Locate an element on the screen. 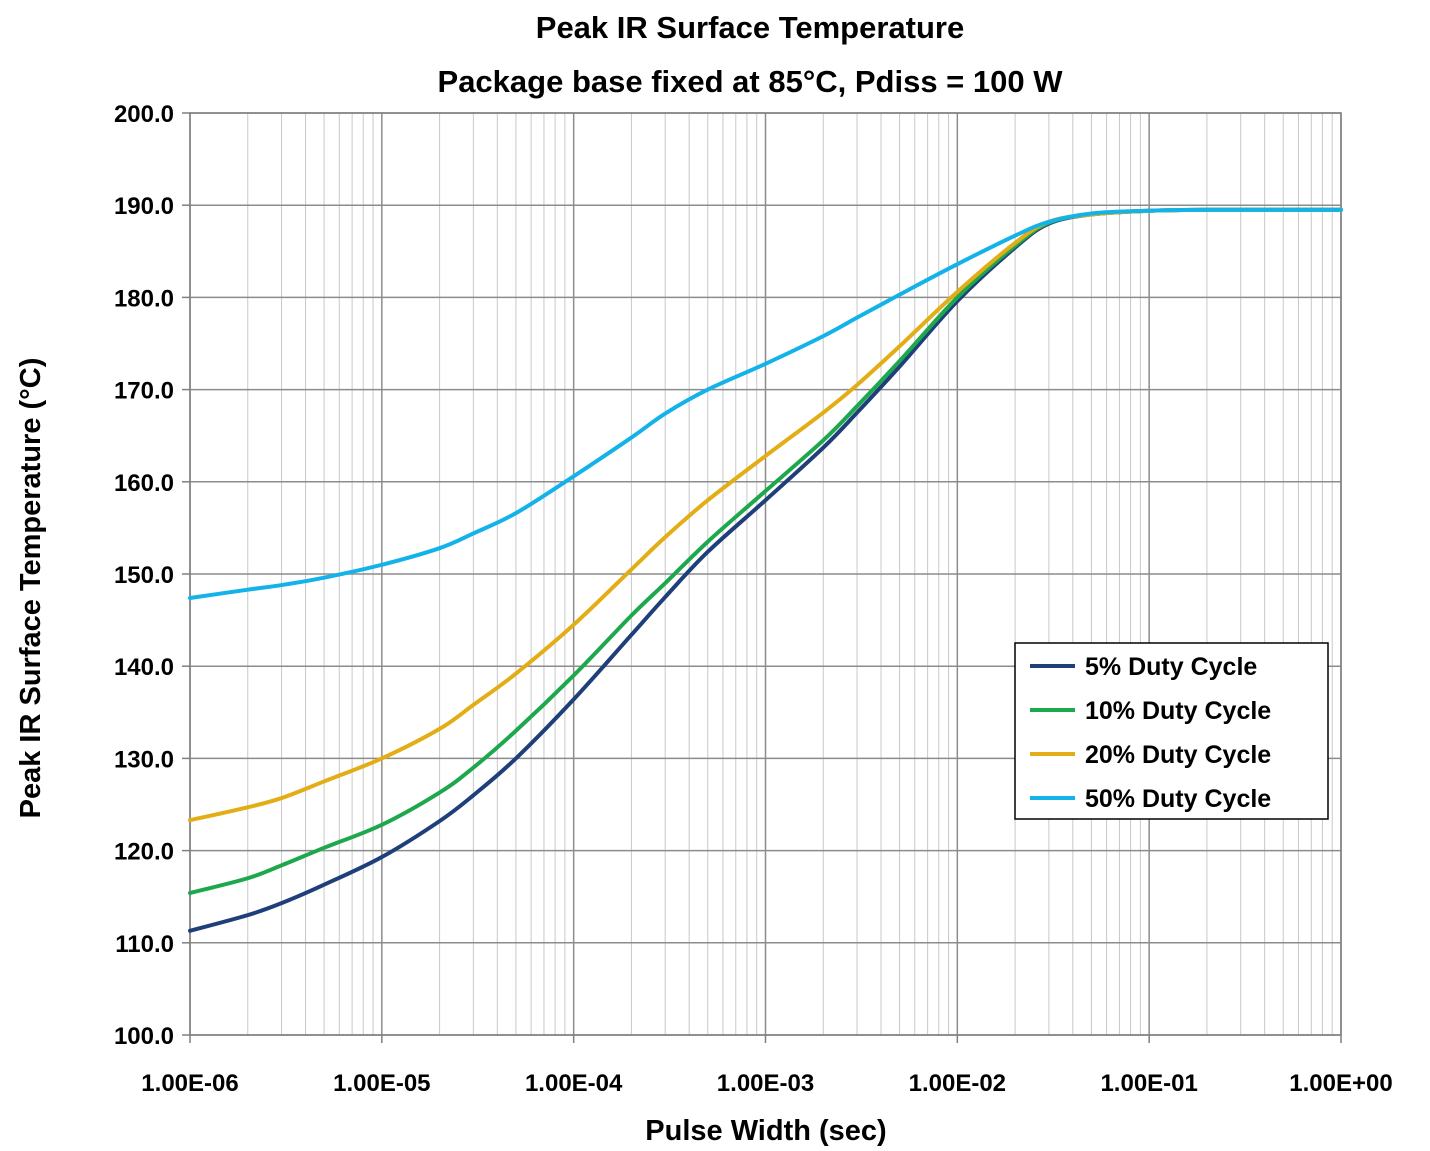 This screenshot has height=1151, width=1430. y-tick-label: 110.0 is located at coordinates (144, 944).